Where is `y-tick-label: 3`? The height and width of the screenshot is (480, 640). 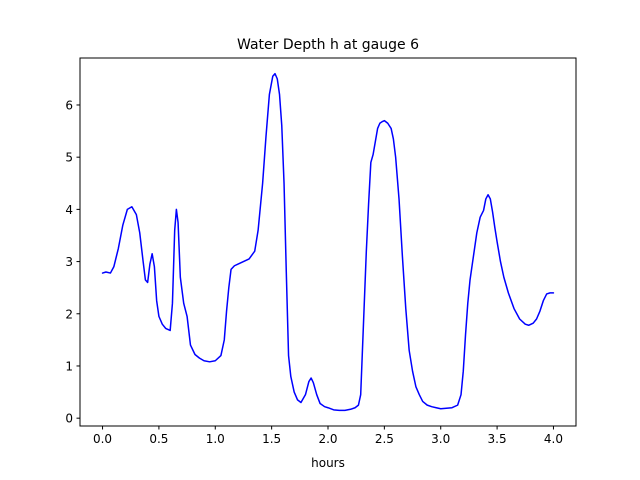
y-tick-label: 3 is located at coordinates (69, 262).